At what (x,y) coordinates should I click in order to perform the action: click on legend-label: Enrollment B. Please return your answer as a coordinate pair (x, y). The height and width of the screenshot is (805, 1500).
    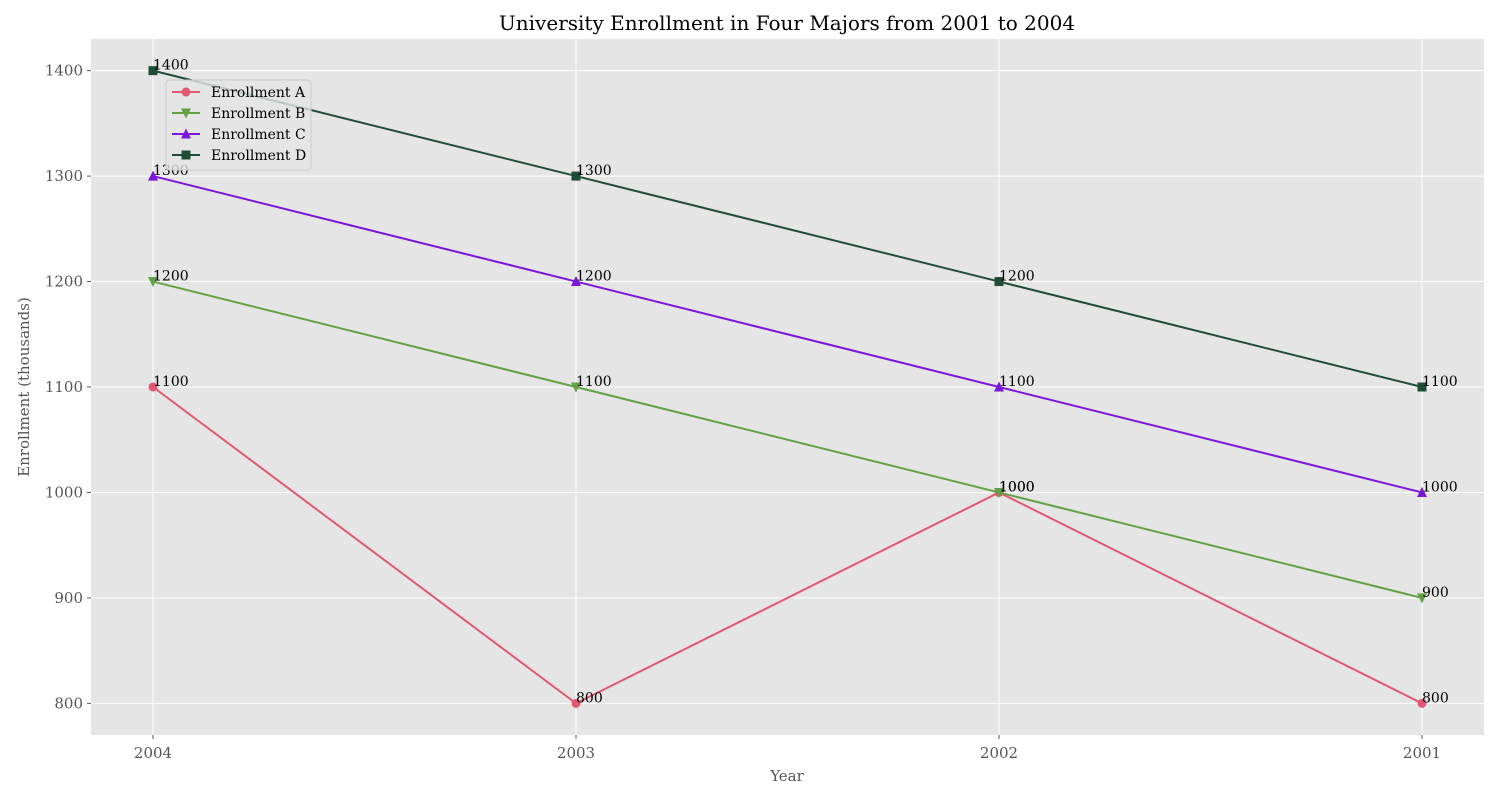
    Looking at the image, I should click on (258, 114).